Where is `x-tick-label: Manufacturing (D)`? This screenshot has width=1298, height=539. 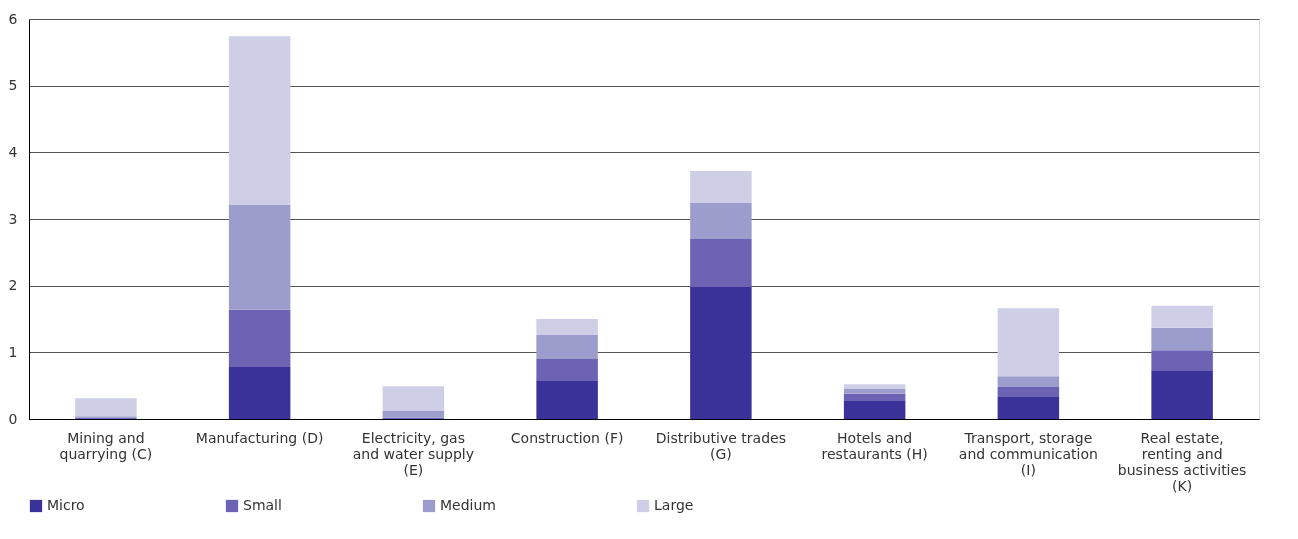
x-tick-label: Manufacturing (D) is located at coordinates (259, 437).